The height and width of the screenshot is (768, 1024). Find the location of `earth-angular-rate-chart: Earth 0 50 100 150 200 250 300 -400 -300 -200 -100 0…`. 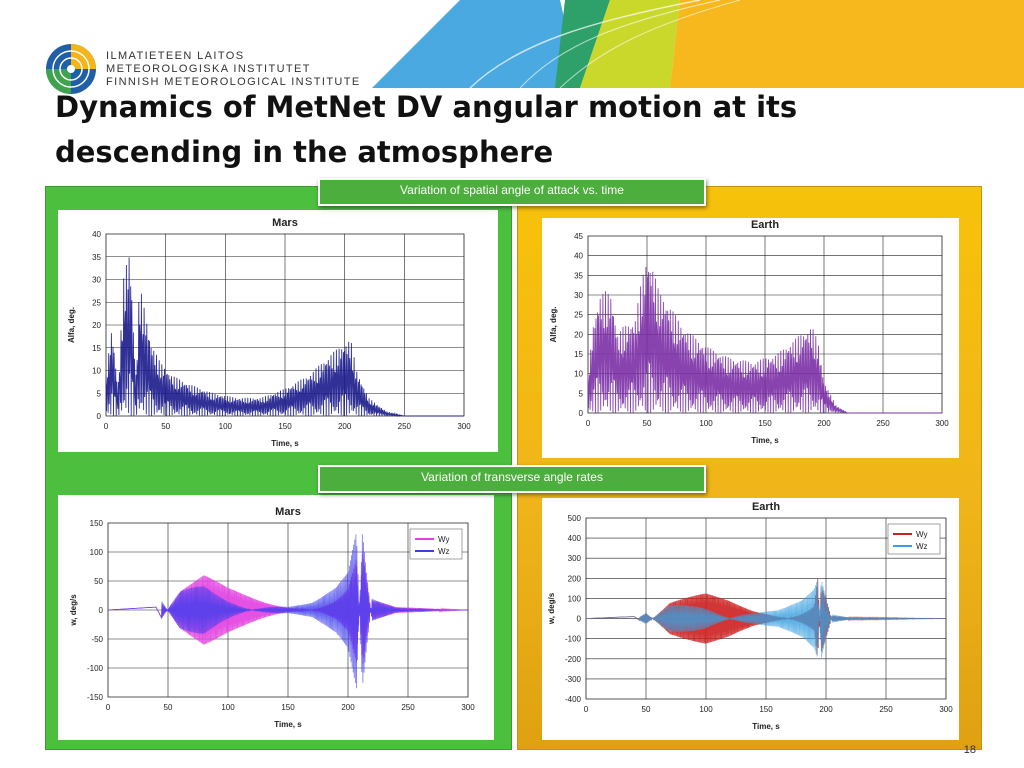

earth-angular-rate-chart: Earth 0 50 100 150 200 250 300 -400 -300 -200 -100 0… is located at coordinates (750, 616).